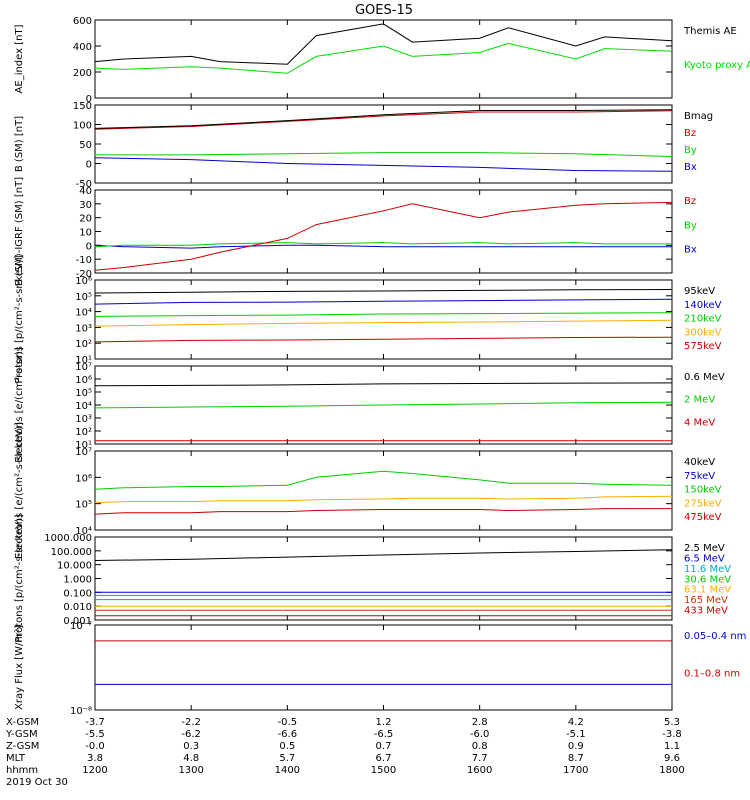 The image size is (750, 800). Describe the element at coordinates (707, 569) in the screenshot. I see `legend-entry: 11.6 MeV` at that location.